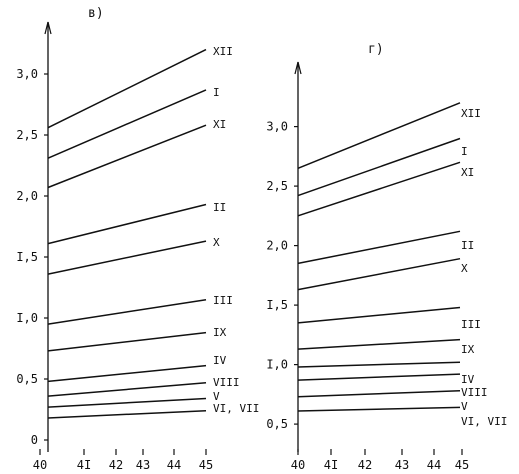 Image resolution: width=519 pixels, height=474 pixels. Describe the element at coordinates (376, 49) in the screenshot. I see `panel-label: г)` at that location.